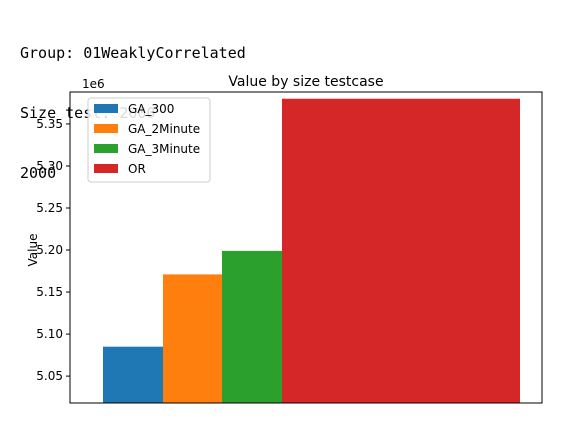  What do you see at coordinates (164, 149) in the screenshot?
I see `legend-label: GA_3Minute` at bounding box center [164, 149].